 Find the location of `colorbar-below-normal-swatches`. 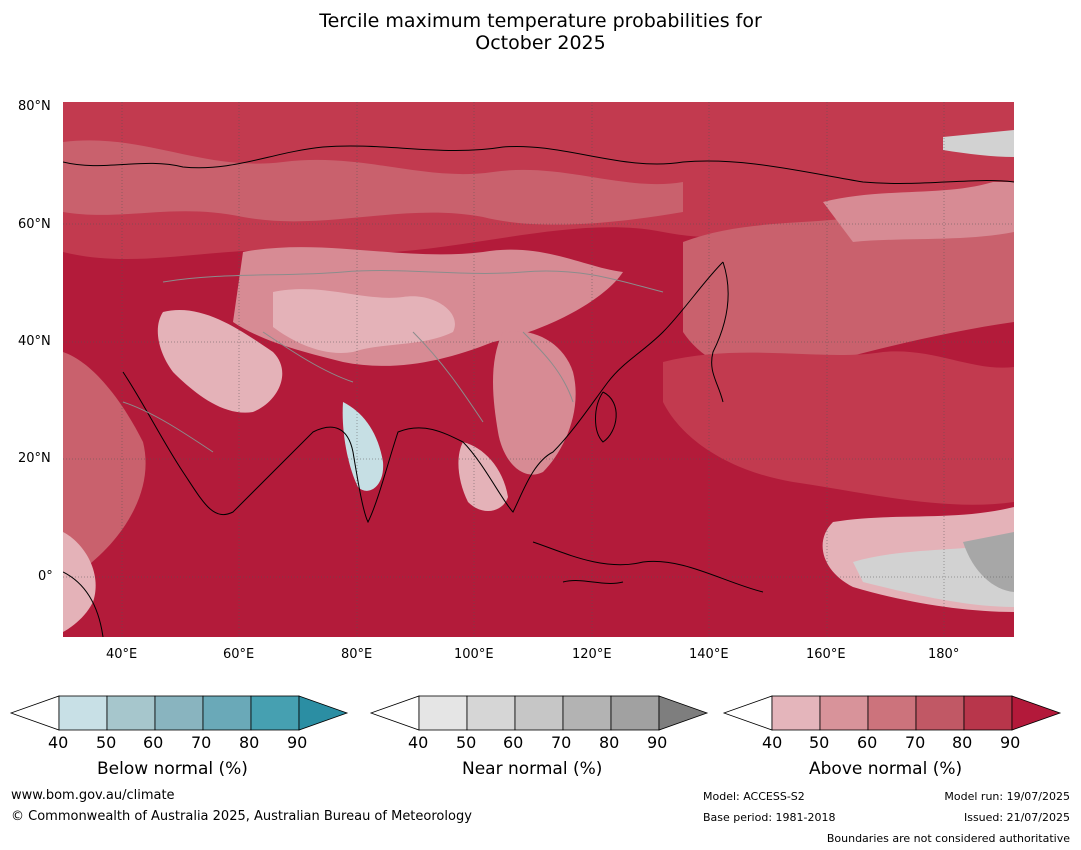

colorbar-below-normal-swatches is located at coordinates (179, 713).